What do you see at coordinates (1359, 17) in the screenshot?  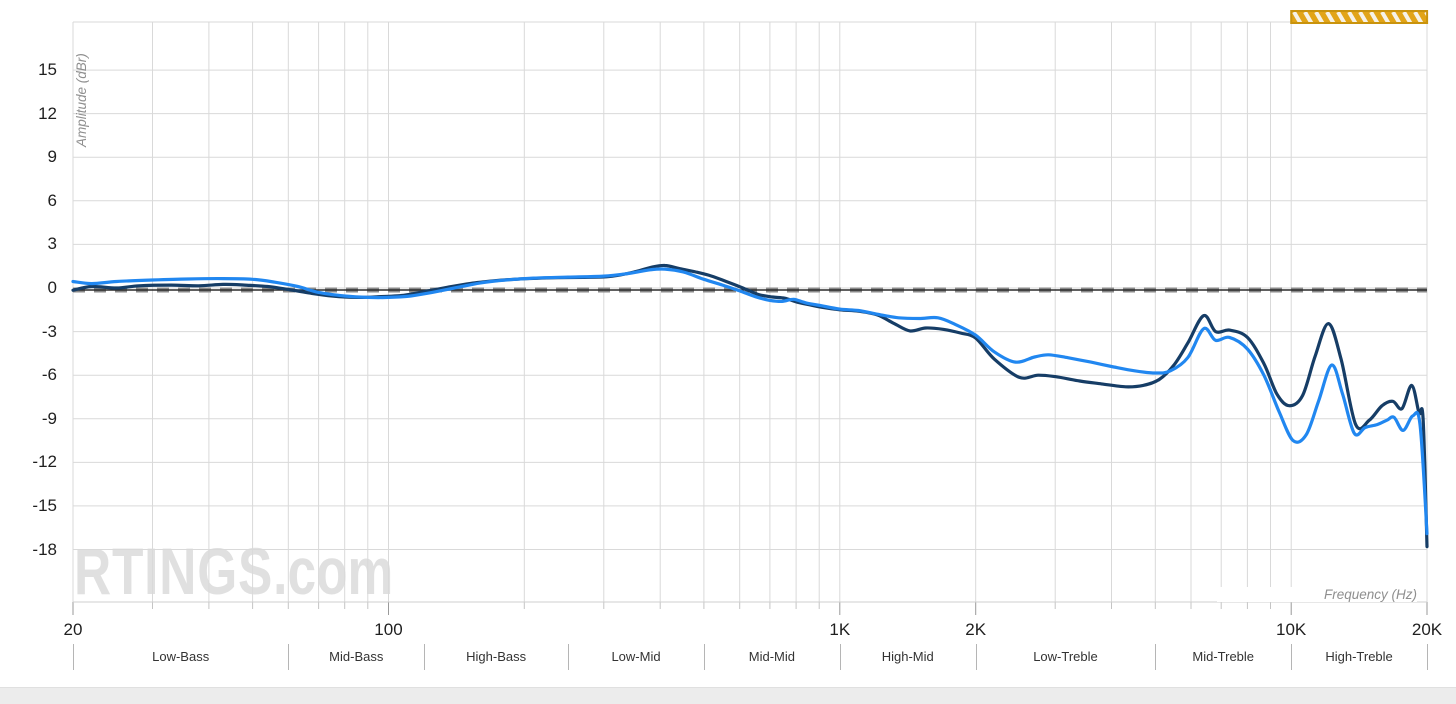 I see `uncertainty-hatch-marker` at bounding box center [1359, 17].